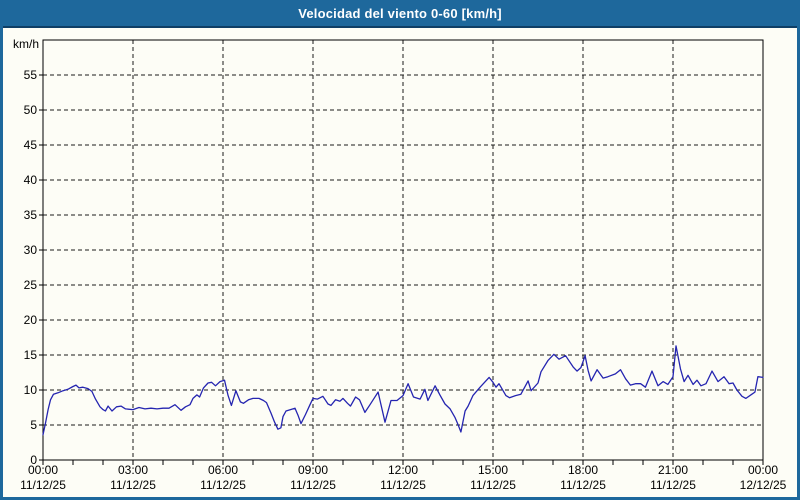 The height and width of the screenshot is (500, 800). I want to click on y-tick-label: 45, so click(31, 145).